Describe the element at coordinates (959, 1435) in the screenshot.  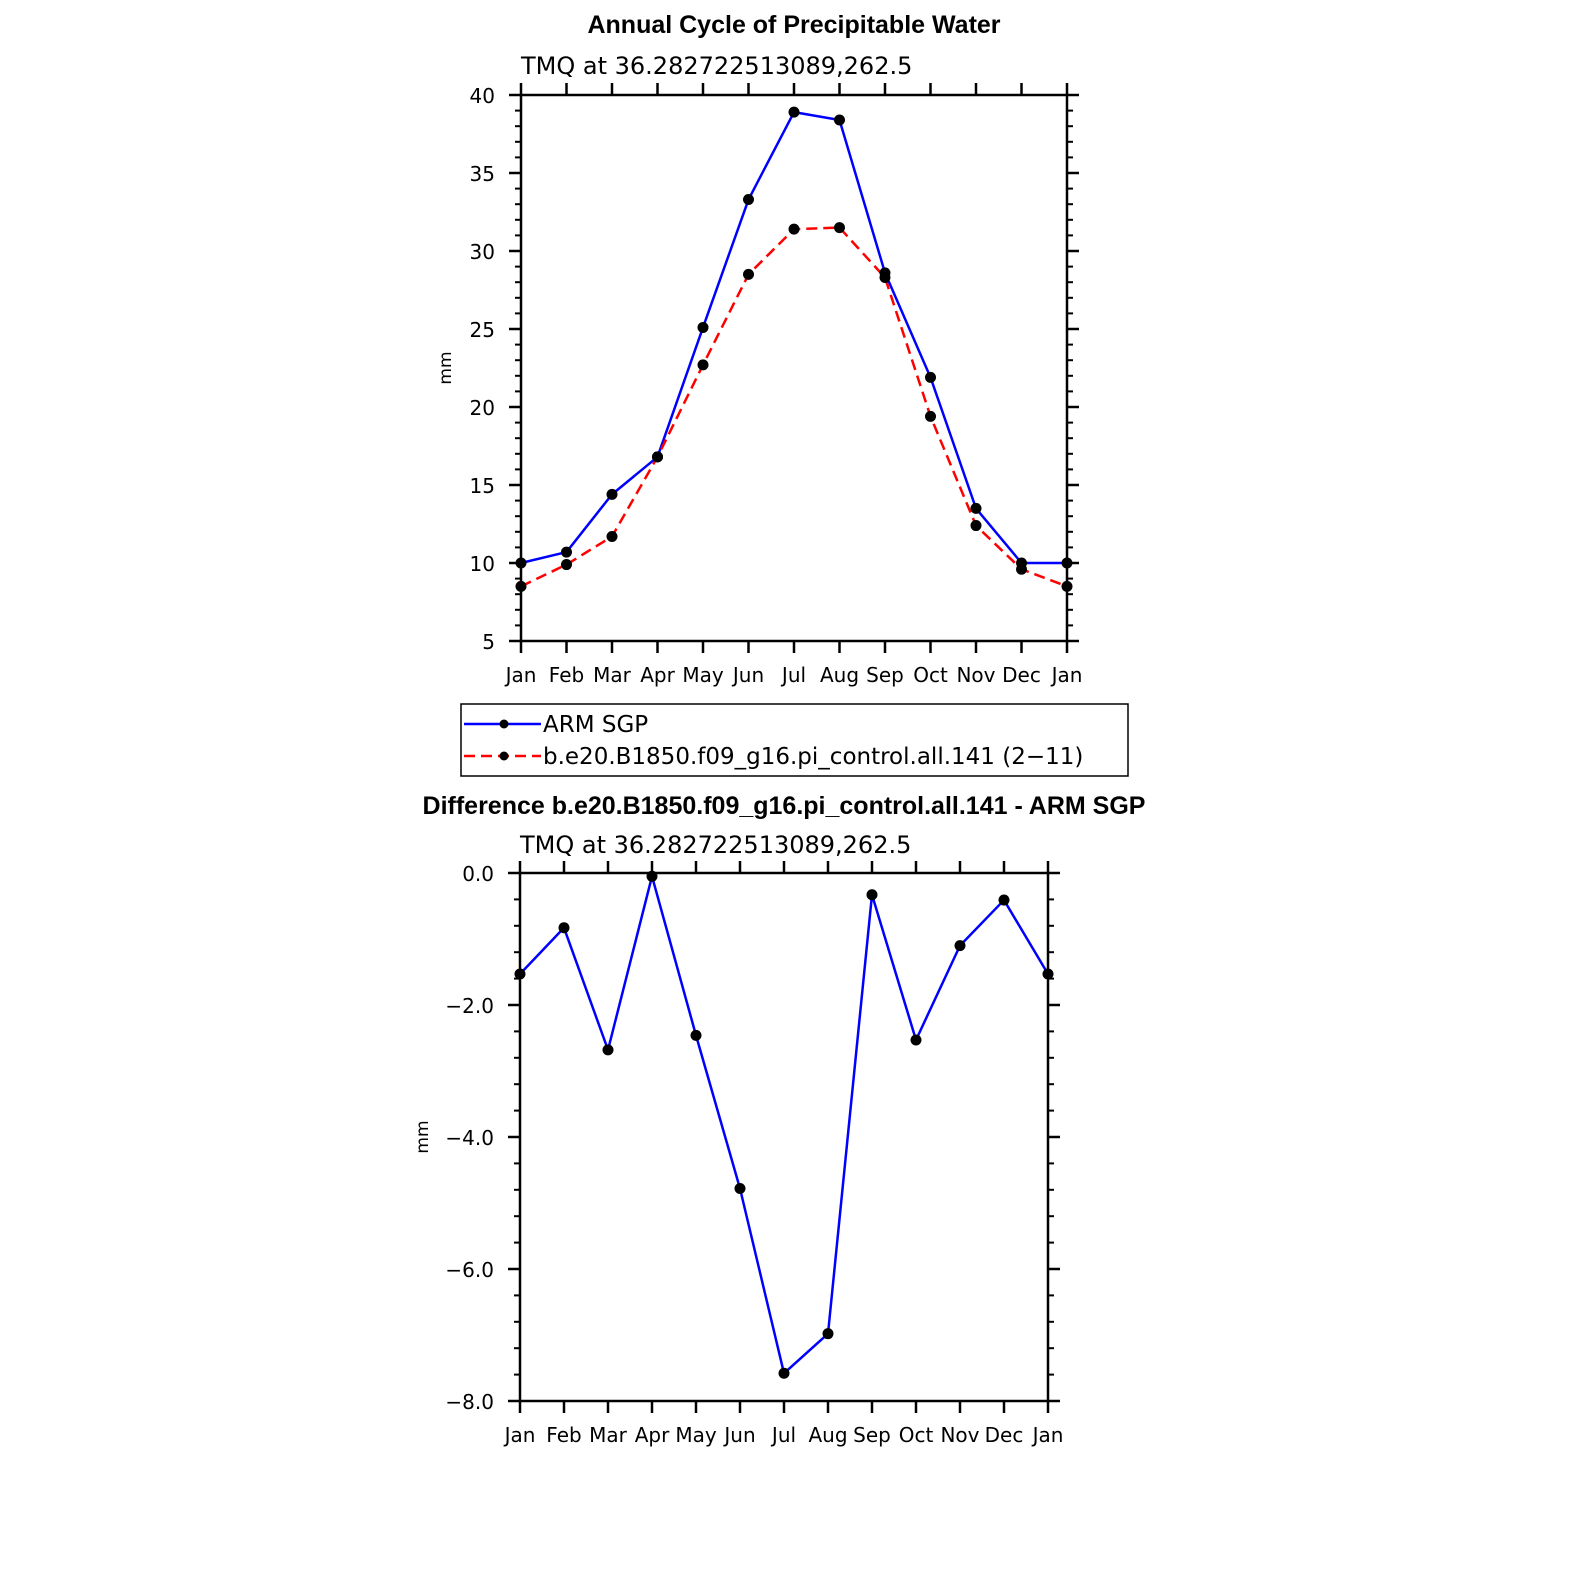
I see `bottom-x-tick-label: Nov` at that location.